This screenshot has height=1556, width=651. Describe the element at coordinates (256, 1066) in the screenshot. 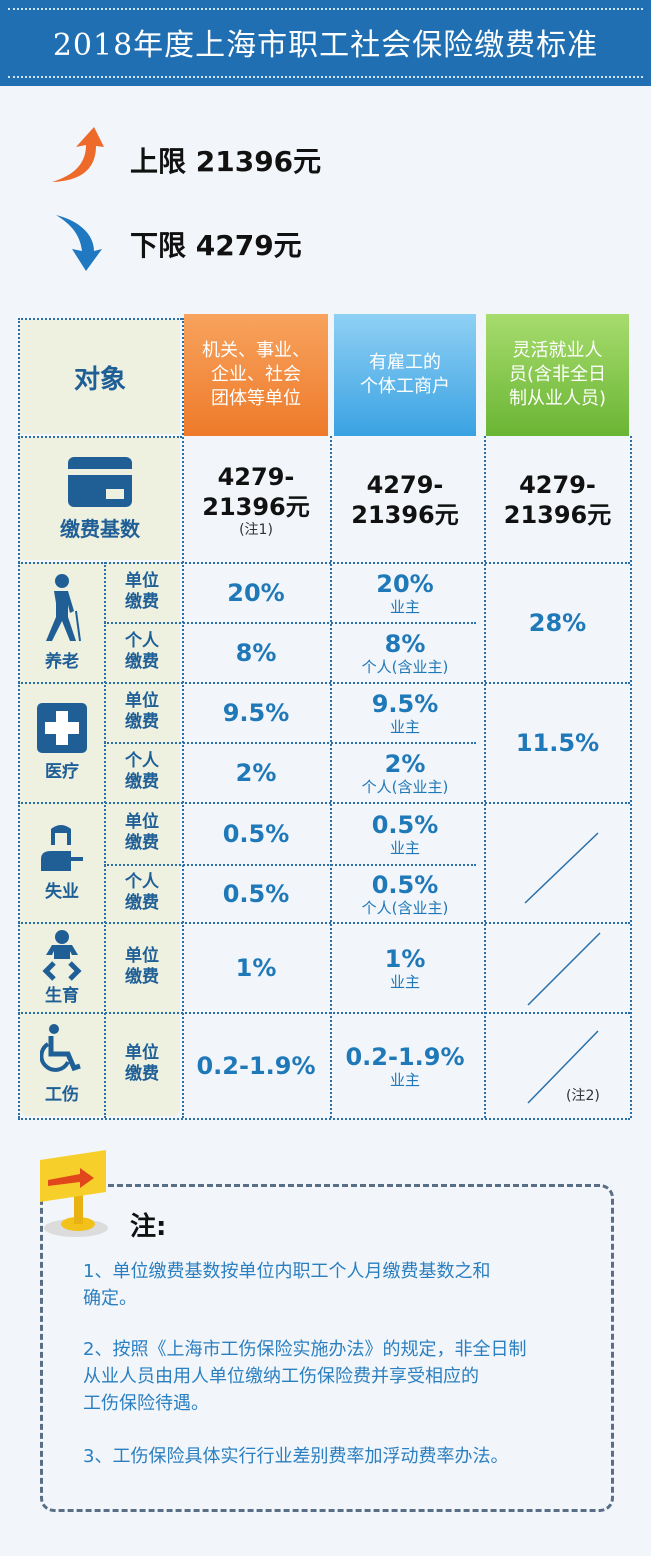

I see `injury-unit-rate: 0.2-1.9%` at that location.